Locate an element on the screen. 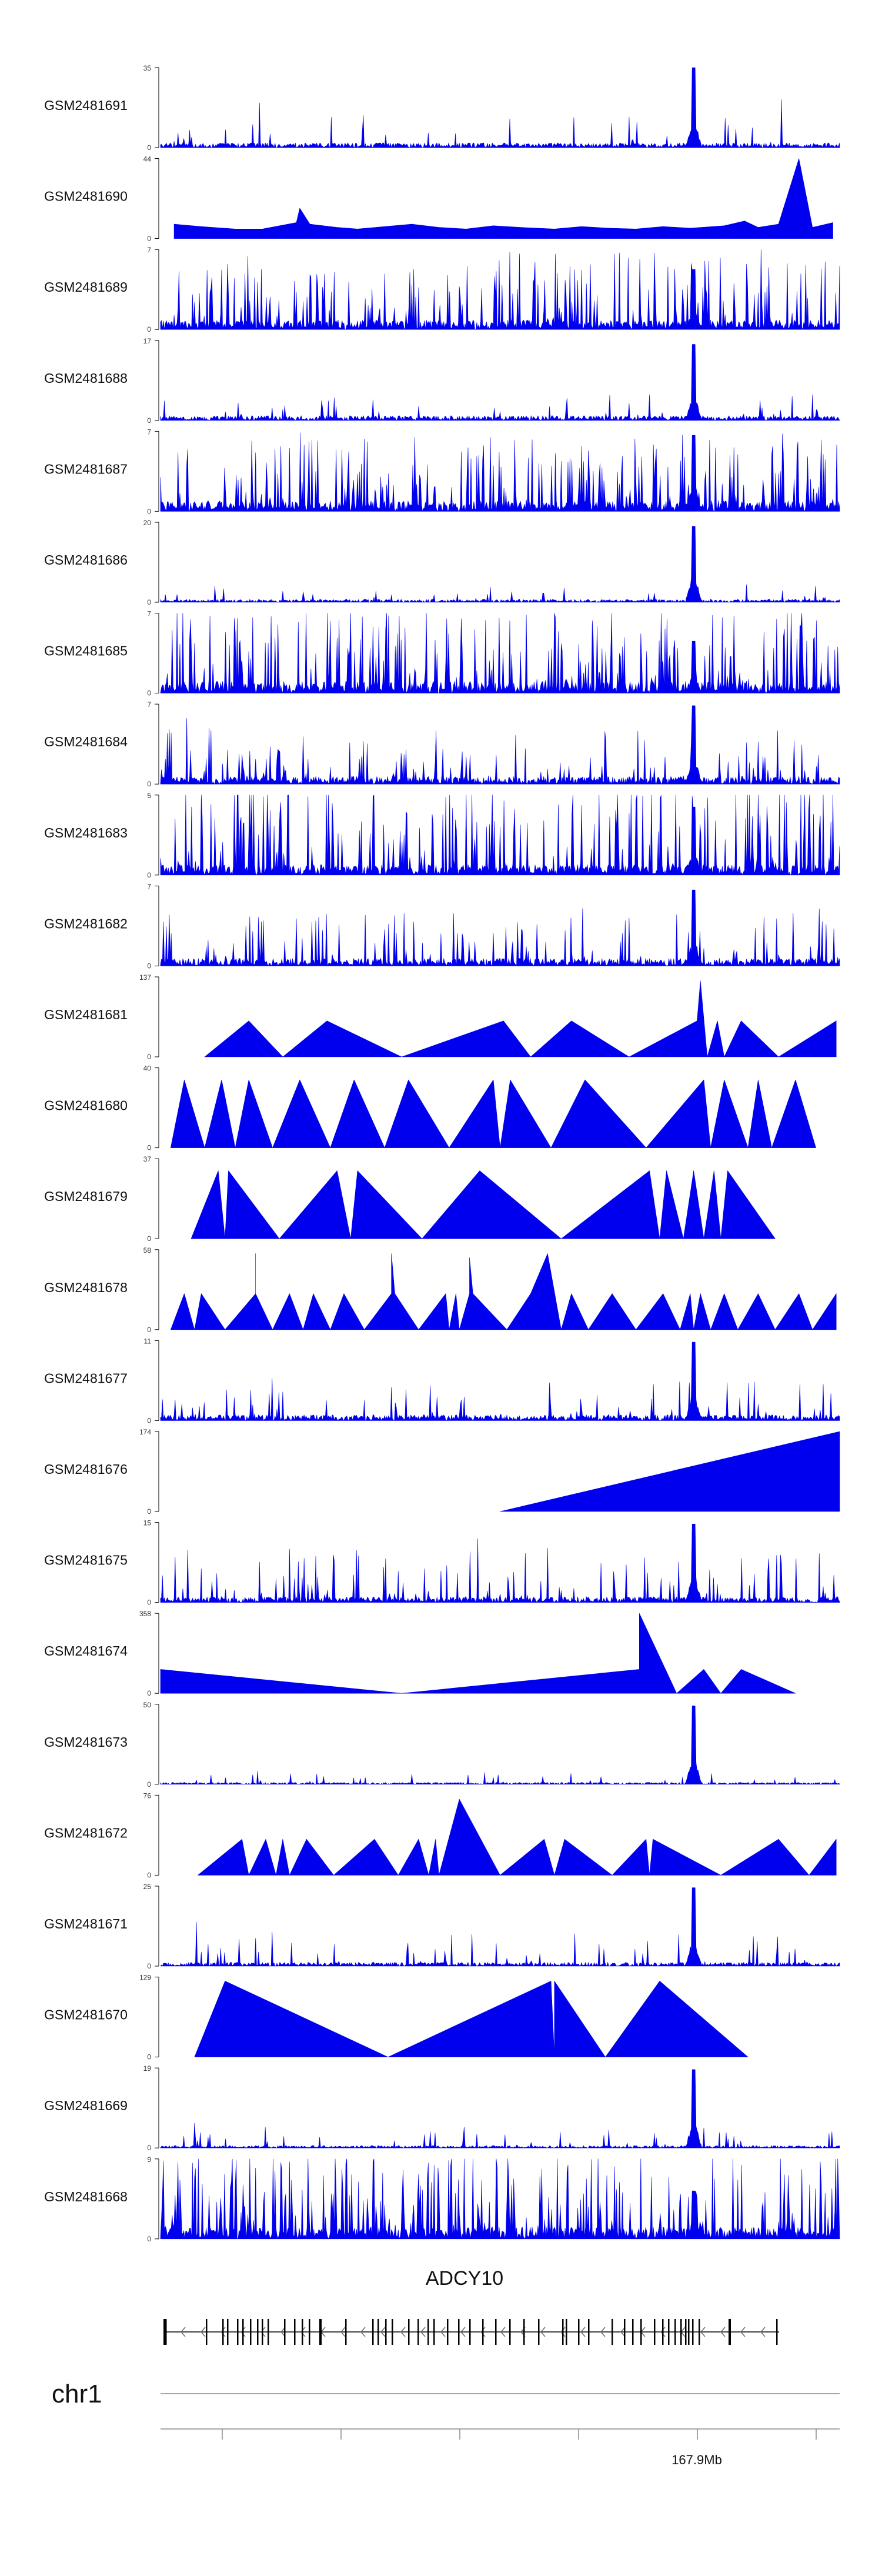 Image resolution: width=882 pixels, height=2576 pixels. track: GSM2481684 7 0 is located at coordinates (442, 744).